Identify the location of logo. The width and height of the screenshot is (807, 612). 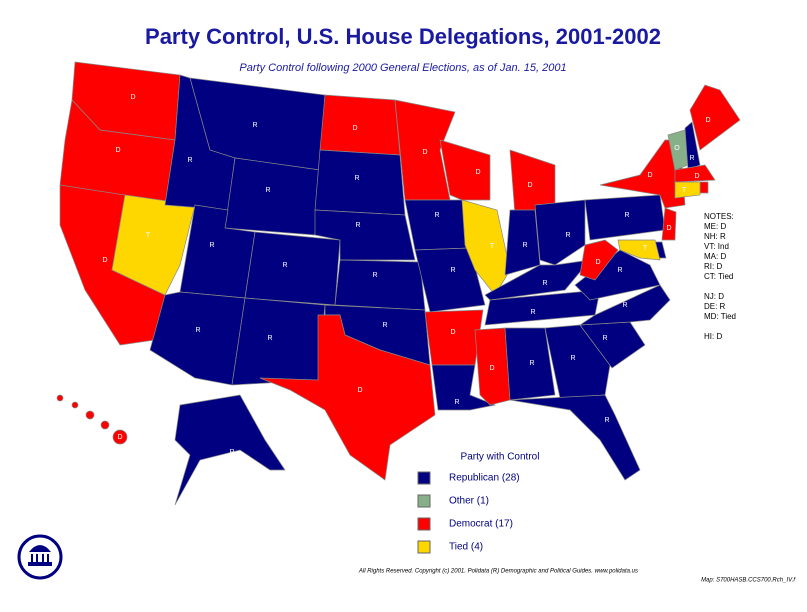
(40, 557).